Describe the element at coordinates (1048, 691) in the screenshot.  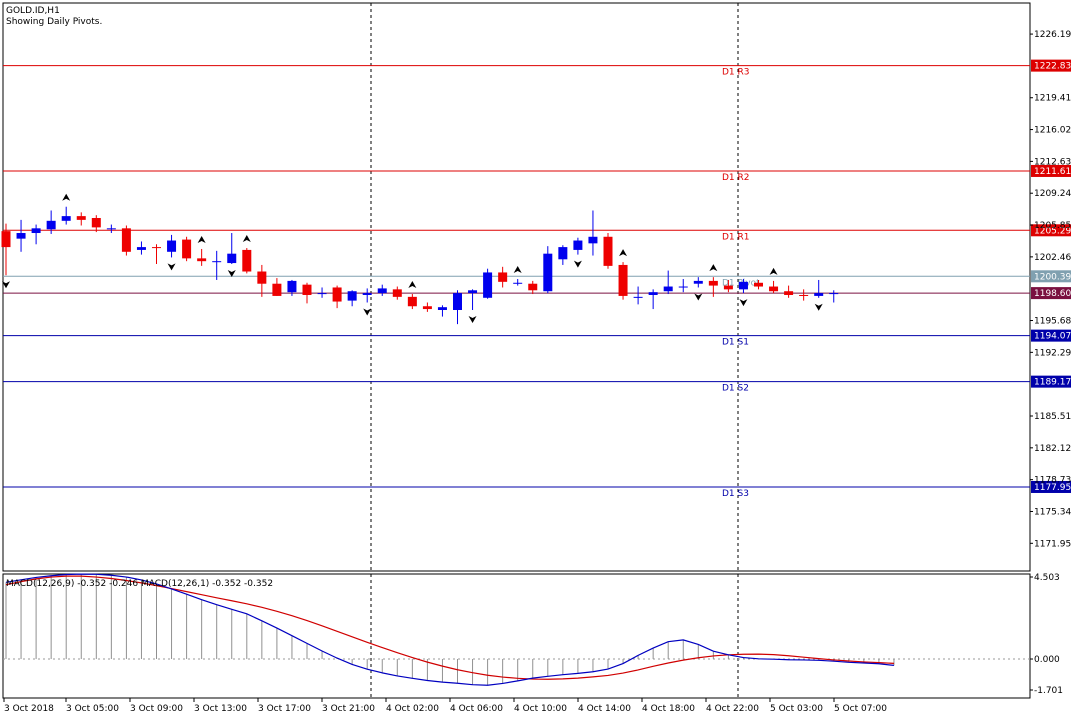
I see `macd-tick-label: -1.701` at that location.